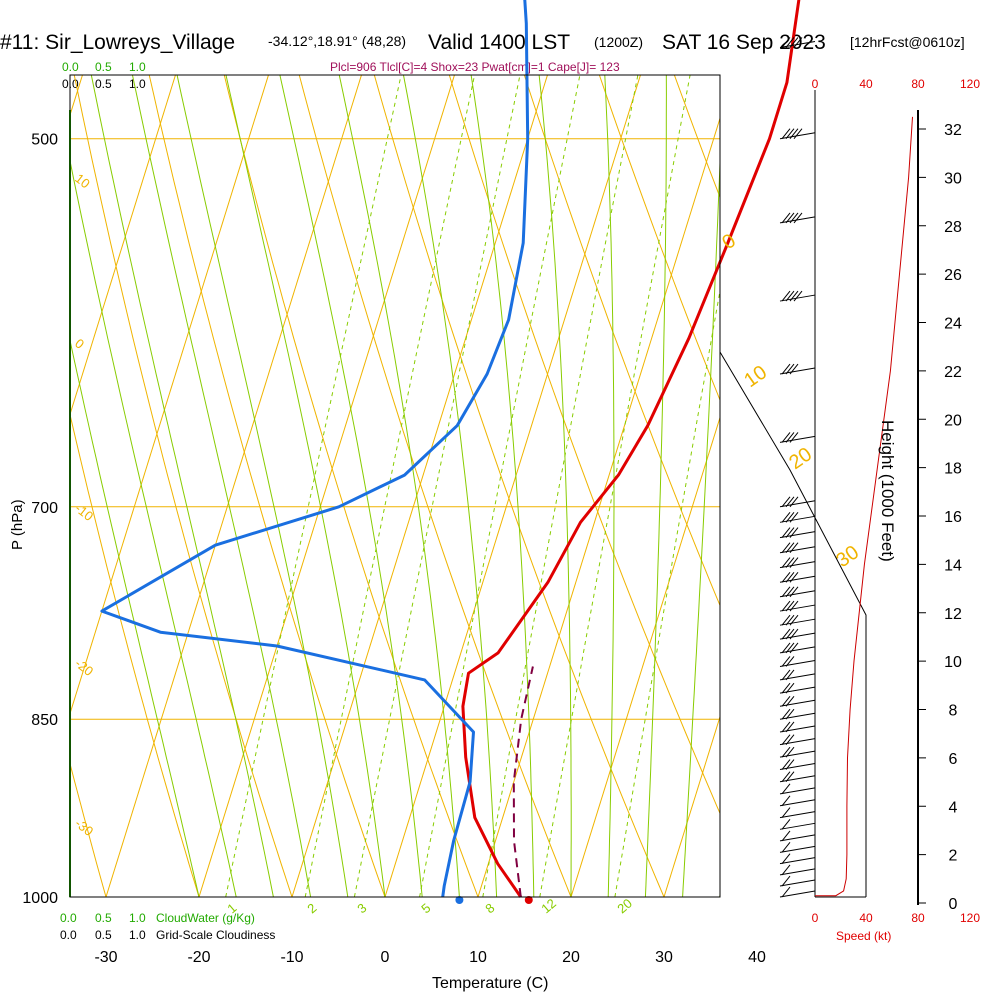 The width and height of the screenshot is (1000, 1005). Describe the element at coordinates (137, 67) in the screenshot. I see `cw-top-2: 1.0` at that location.